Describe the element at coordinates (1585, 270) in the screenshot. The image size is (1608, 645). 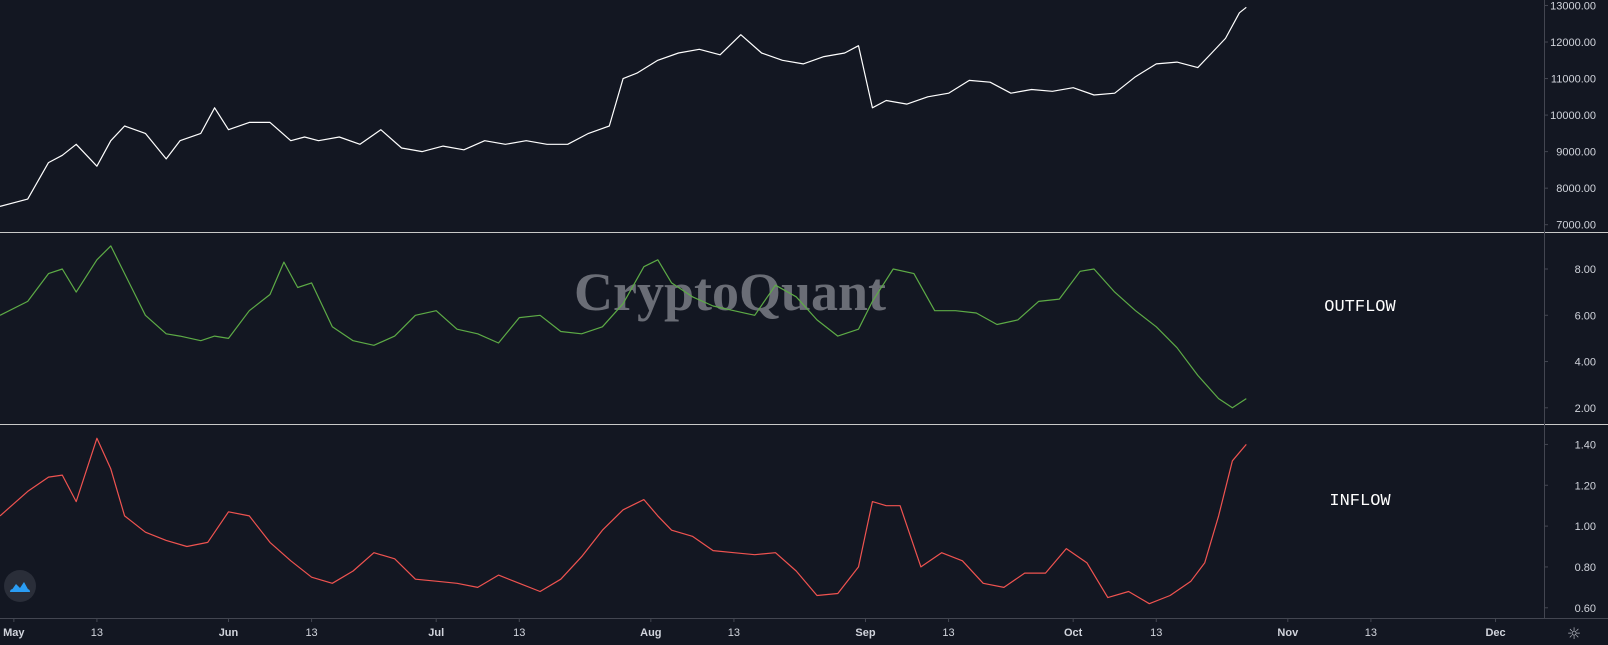
I see `y-tick-label: 8.00` at that location.